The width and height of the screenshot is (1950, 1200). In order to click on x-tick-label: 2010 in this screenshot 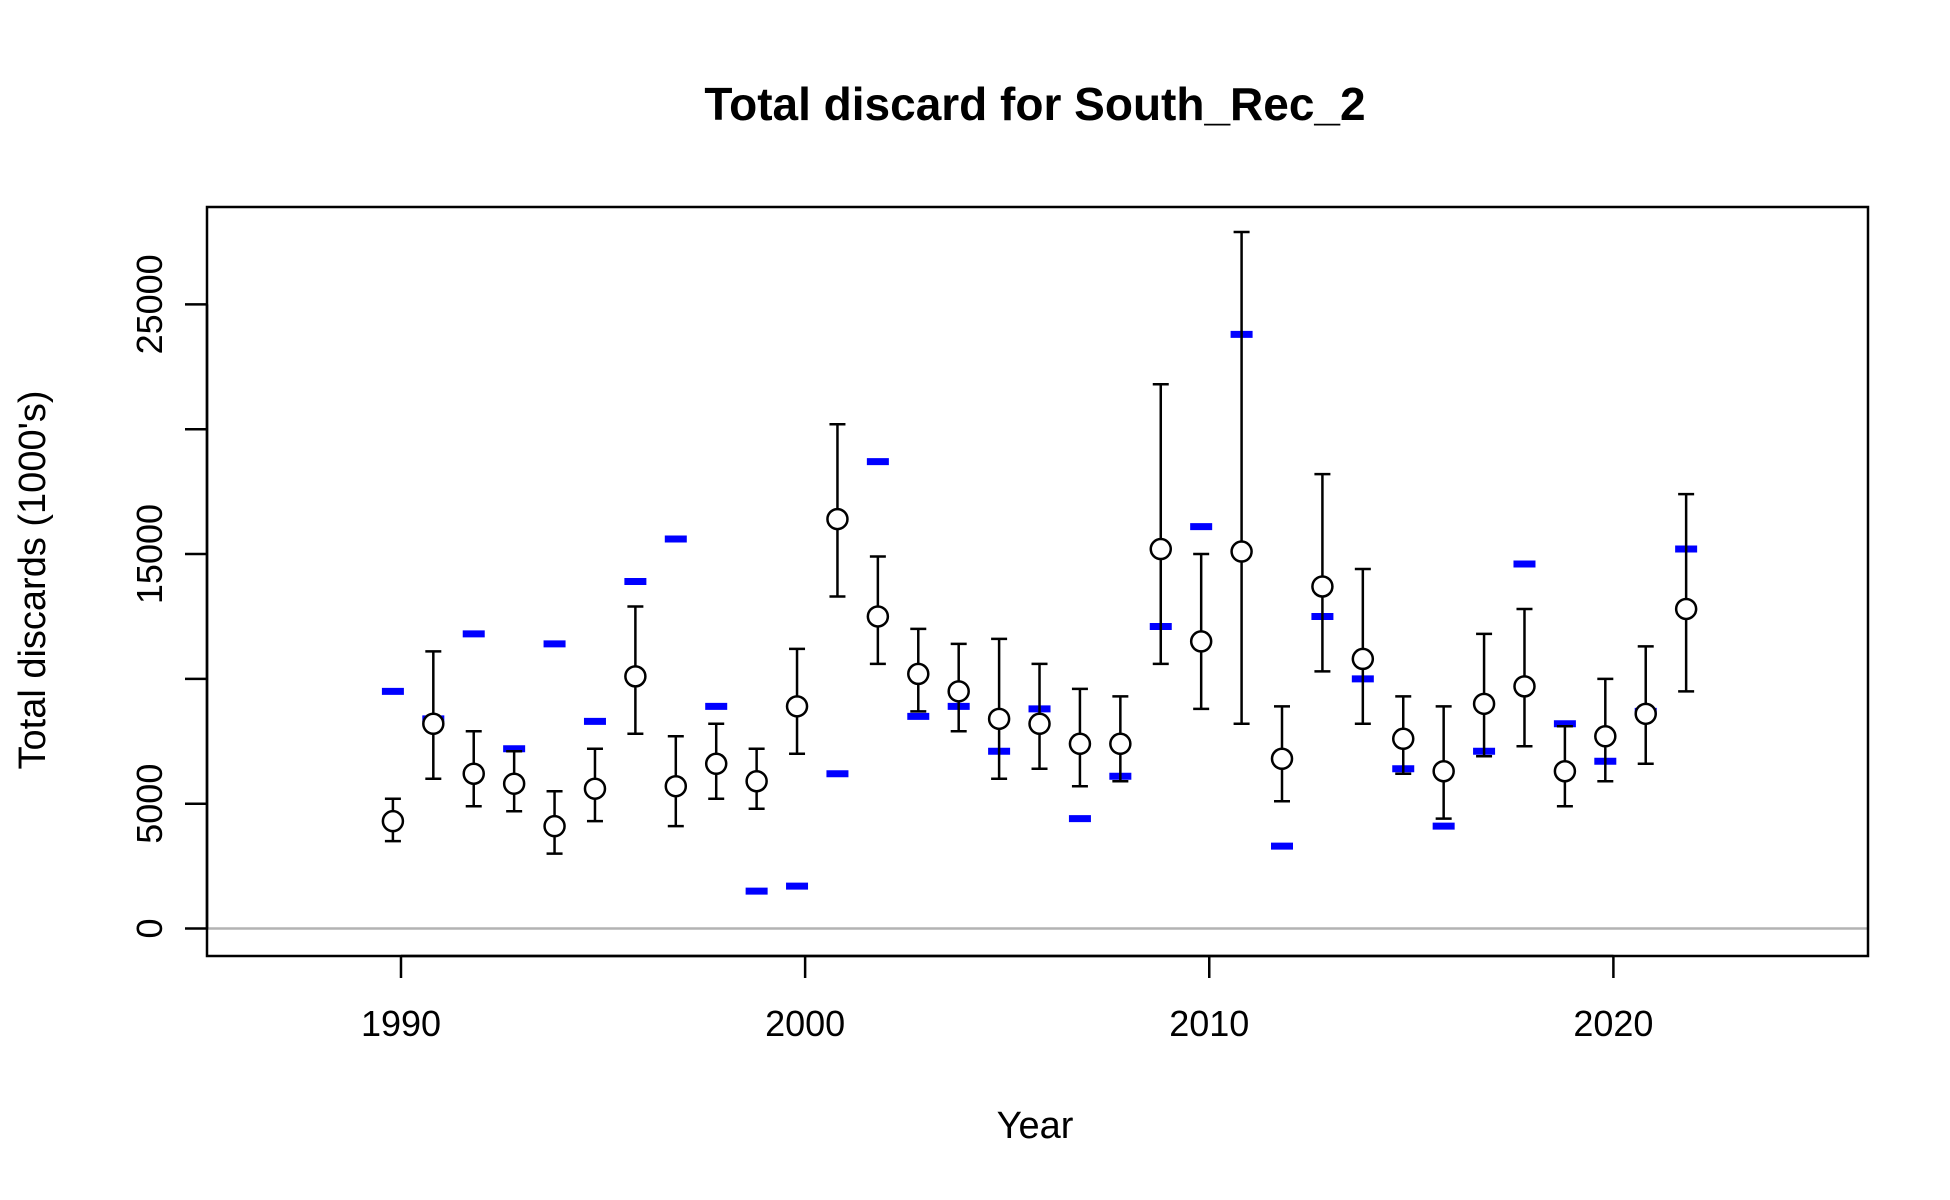, I will do `click(1209, 1023)`.